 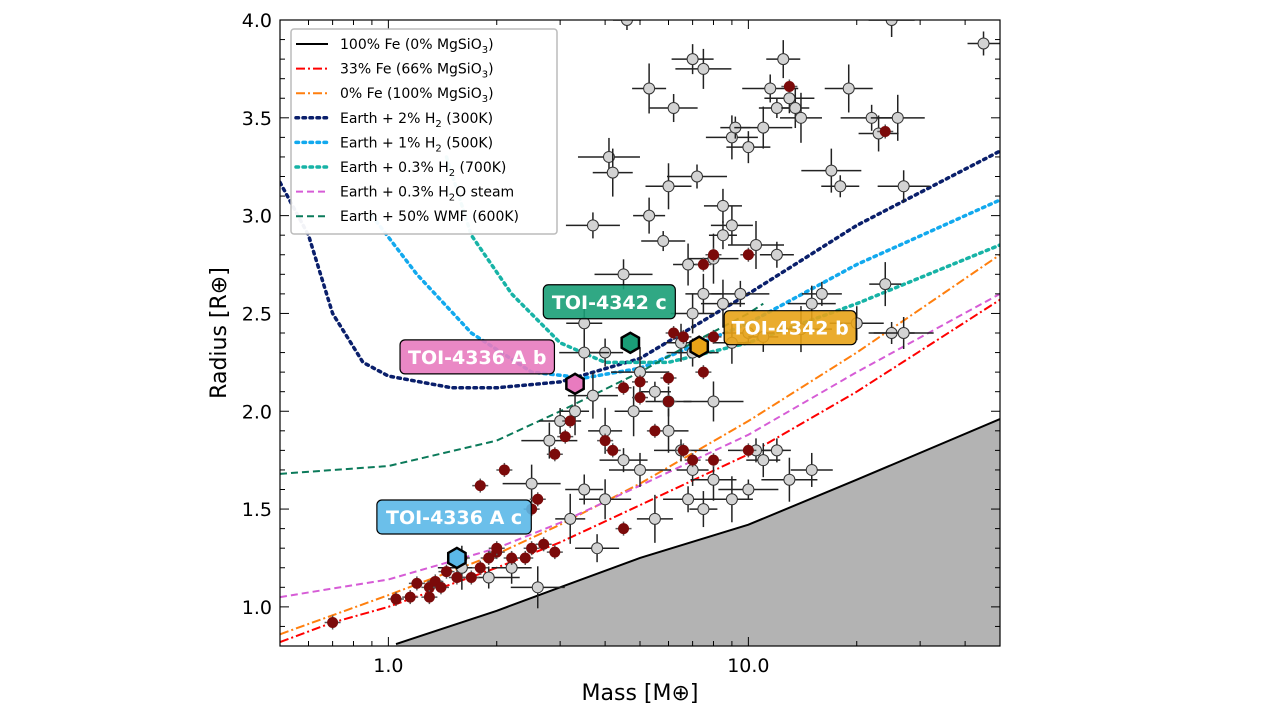 I want to click on legend-entry: Earth + 50% WMF (600K), so click(x=407, y=217).